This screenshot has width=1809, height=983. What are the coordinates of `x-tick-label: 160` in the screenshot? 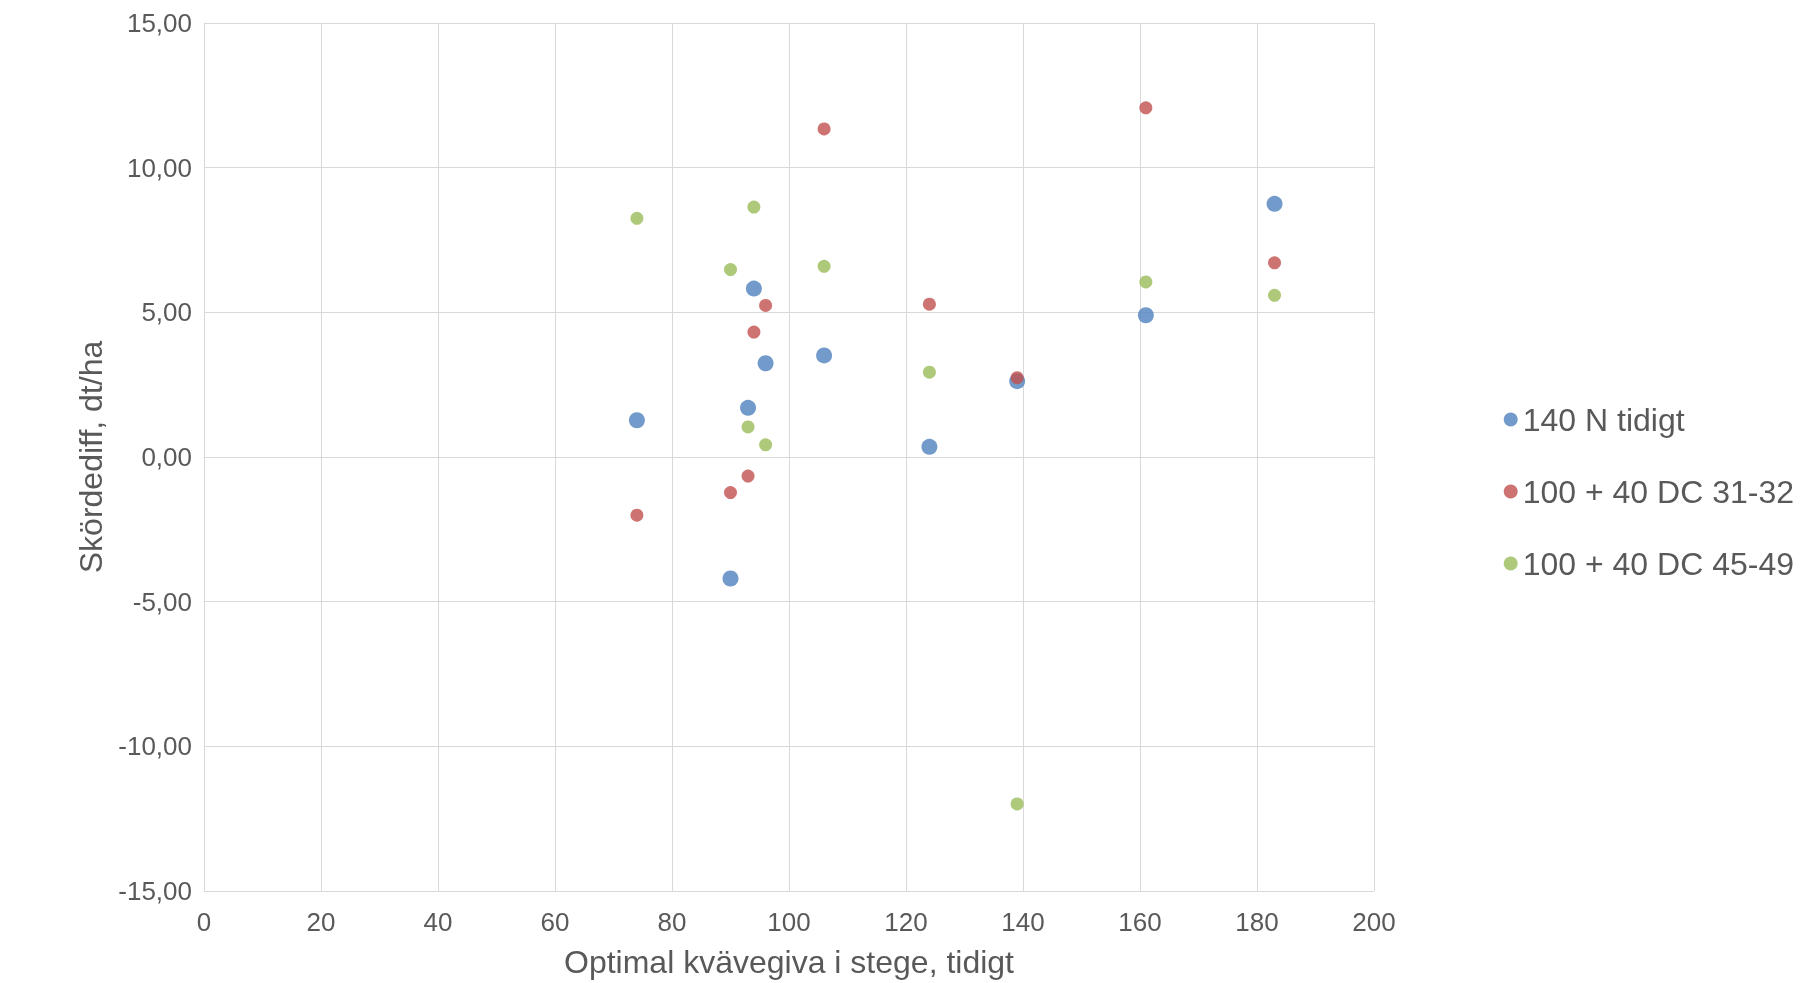 It's located at (1140, 922).